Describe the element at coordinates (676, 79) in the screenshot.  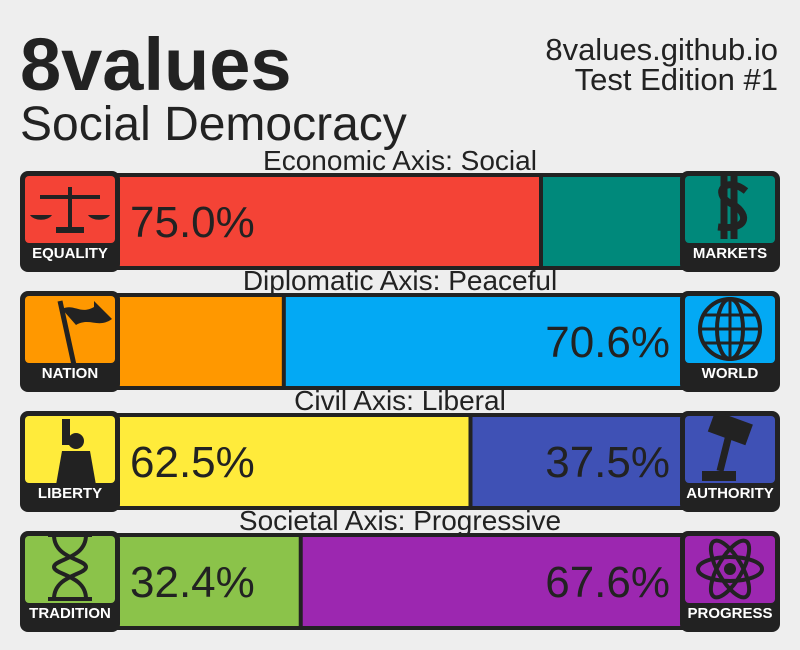
I see `edition: Test Edition #1` at that location.